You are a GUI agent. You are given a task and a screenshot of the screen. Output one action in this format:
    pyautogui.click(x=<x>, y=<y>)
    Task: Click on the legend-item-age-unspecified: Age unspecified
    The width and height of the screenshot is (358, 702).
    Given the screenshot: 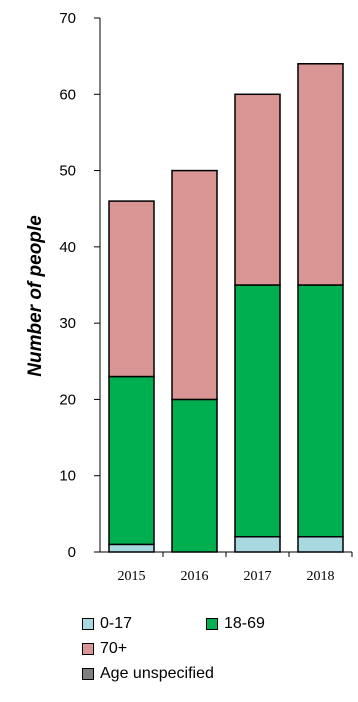 What is the action you would take?
    pyautogui.click(x=148, y=674)
    